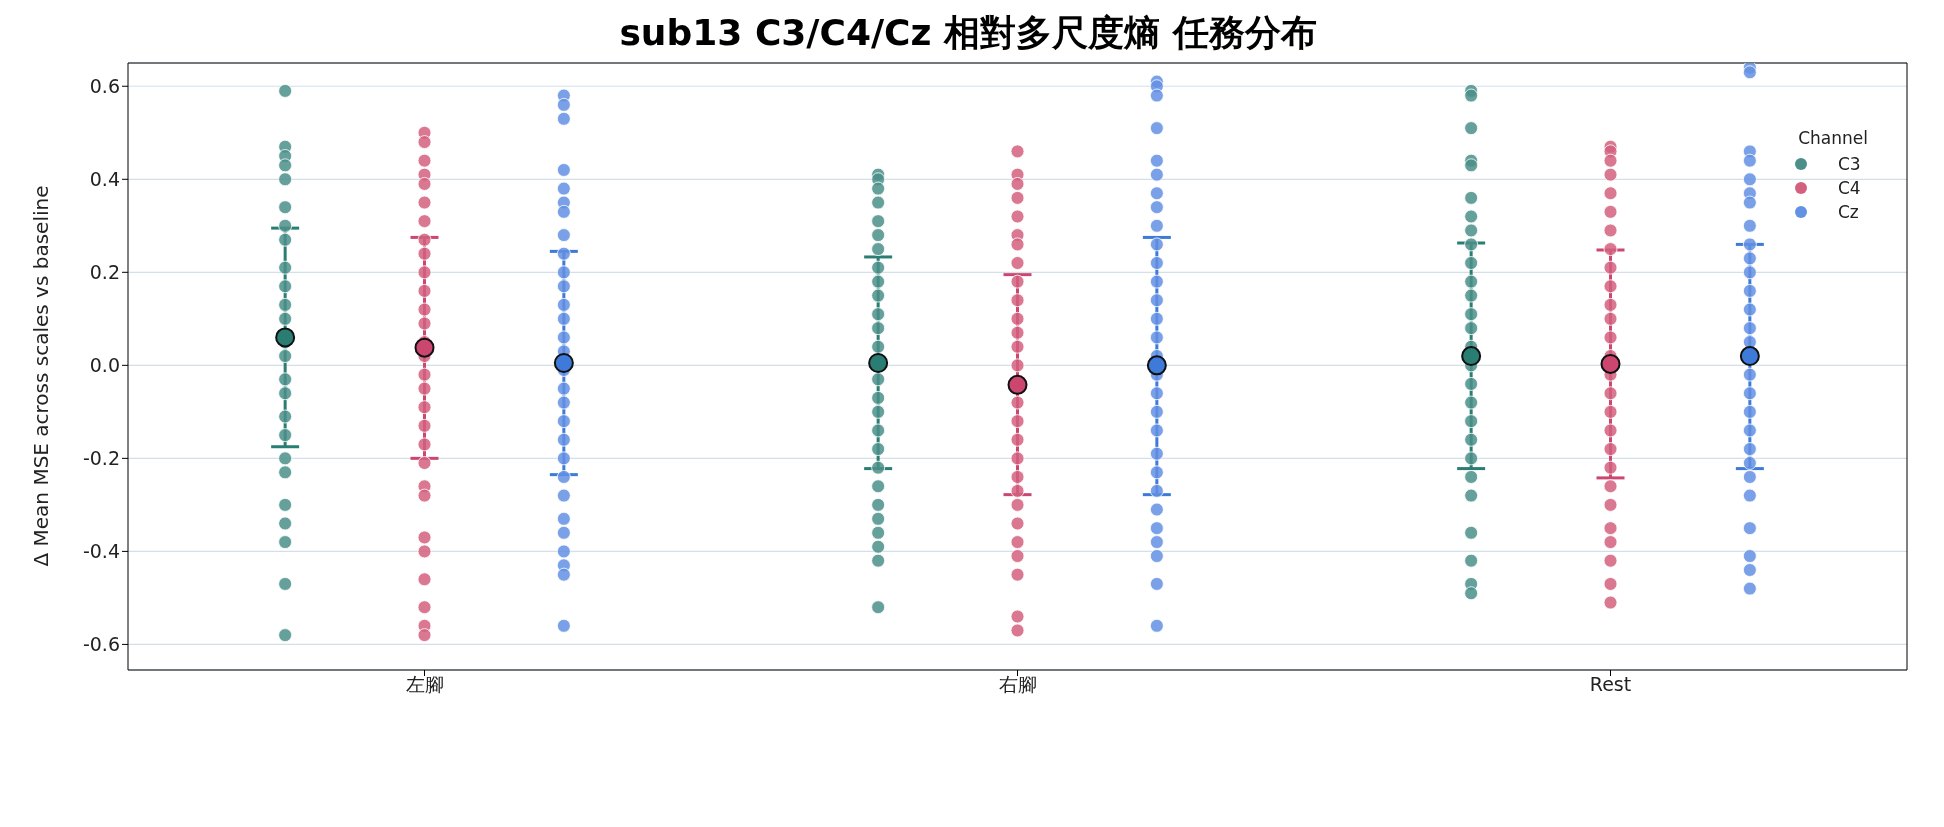  What do you see at coordinates (104, 272) in the screenshot?
I see `y-tick-label: 0.2` at bounding box center [104, 272].